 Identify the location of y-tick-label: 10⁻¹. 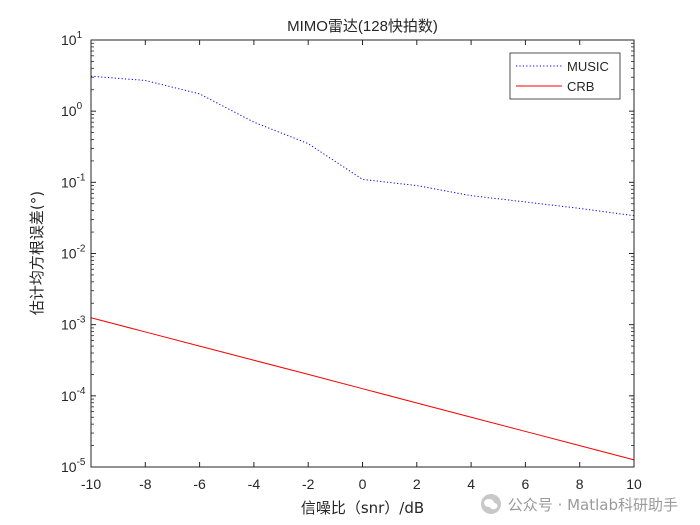
(73, 181).